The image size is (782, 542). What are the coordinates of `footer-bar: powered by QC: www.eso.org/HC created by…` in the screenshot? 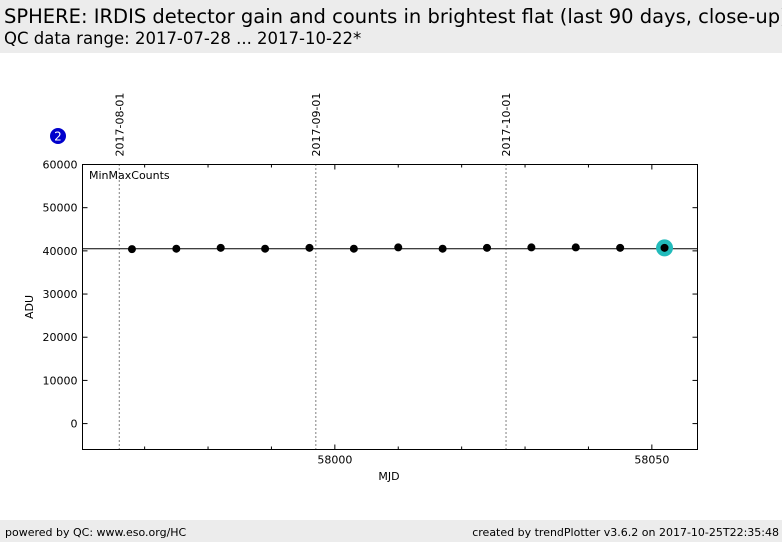 It's located at (391, 531).